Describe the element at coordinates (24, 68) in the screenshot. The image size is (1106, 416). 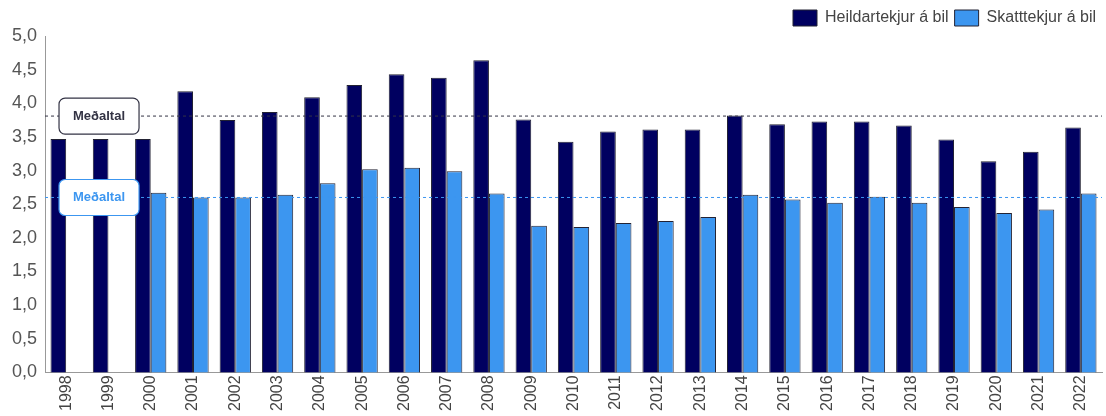
I see `y-tick-label: 4,5` at that location.